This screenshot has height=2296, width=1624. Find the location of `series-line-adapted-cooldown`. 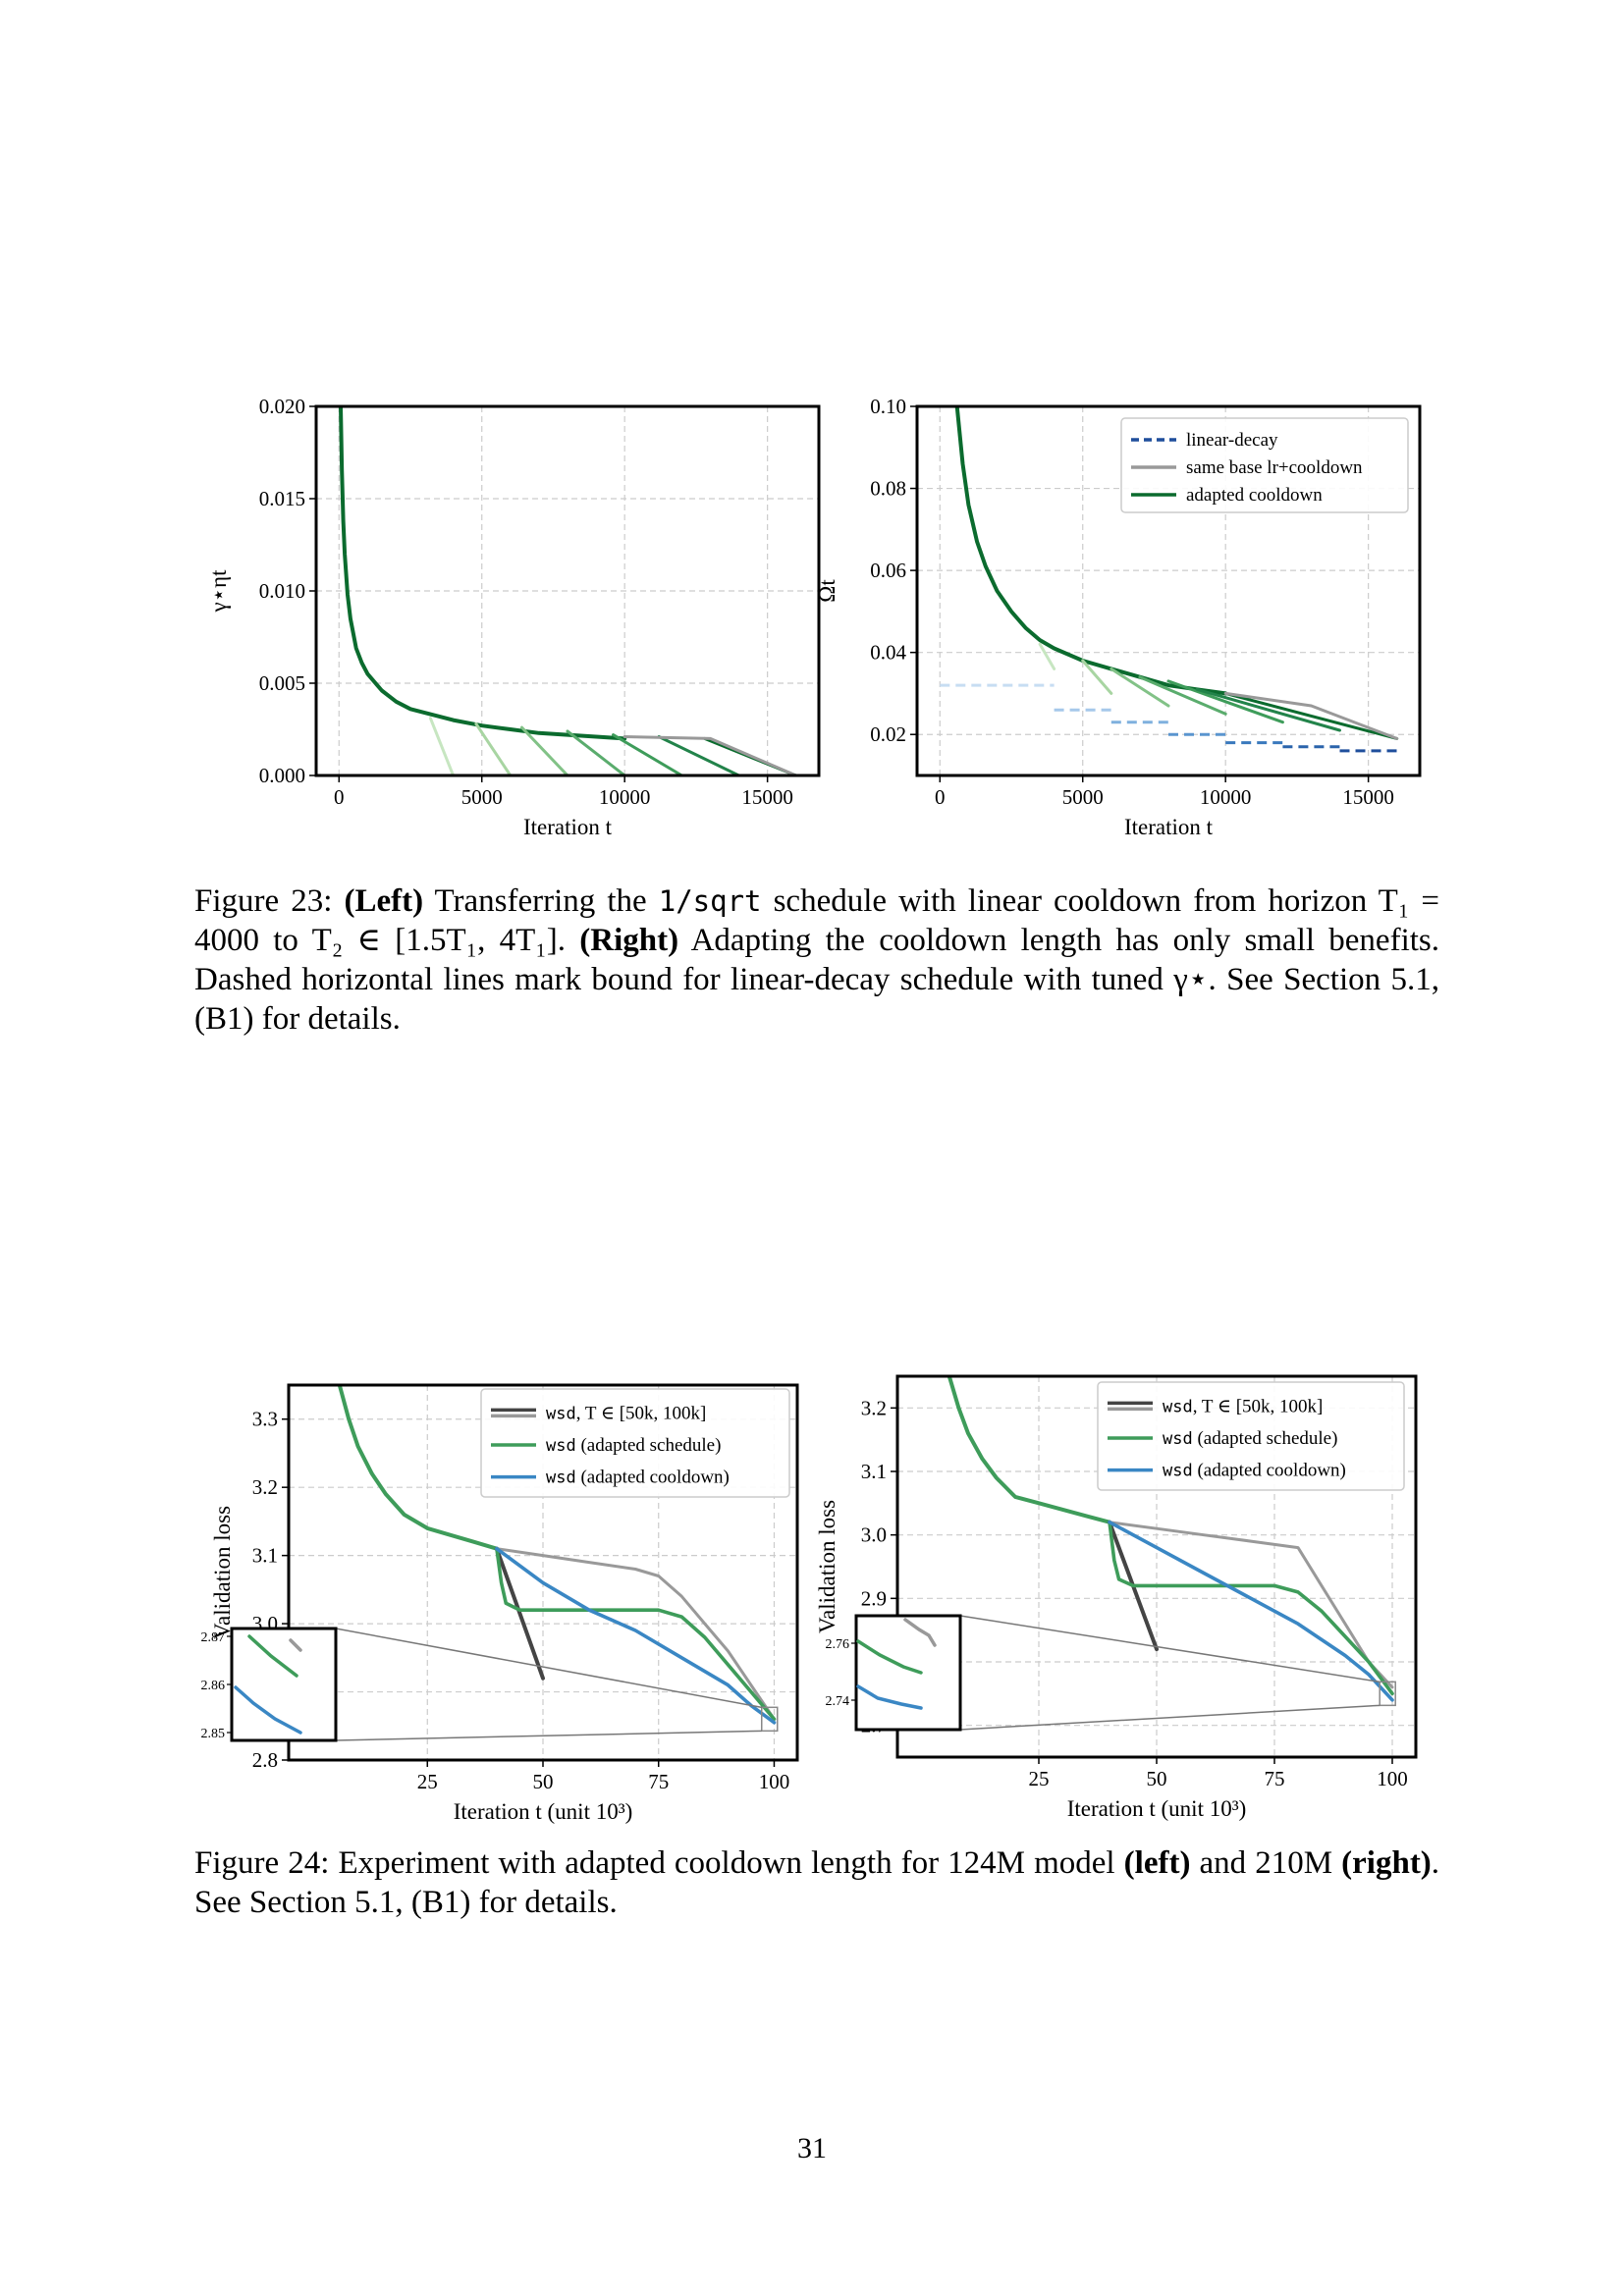

series-line-adapted-cooldown is located at coordinates (636, 1635).